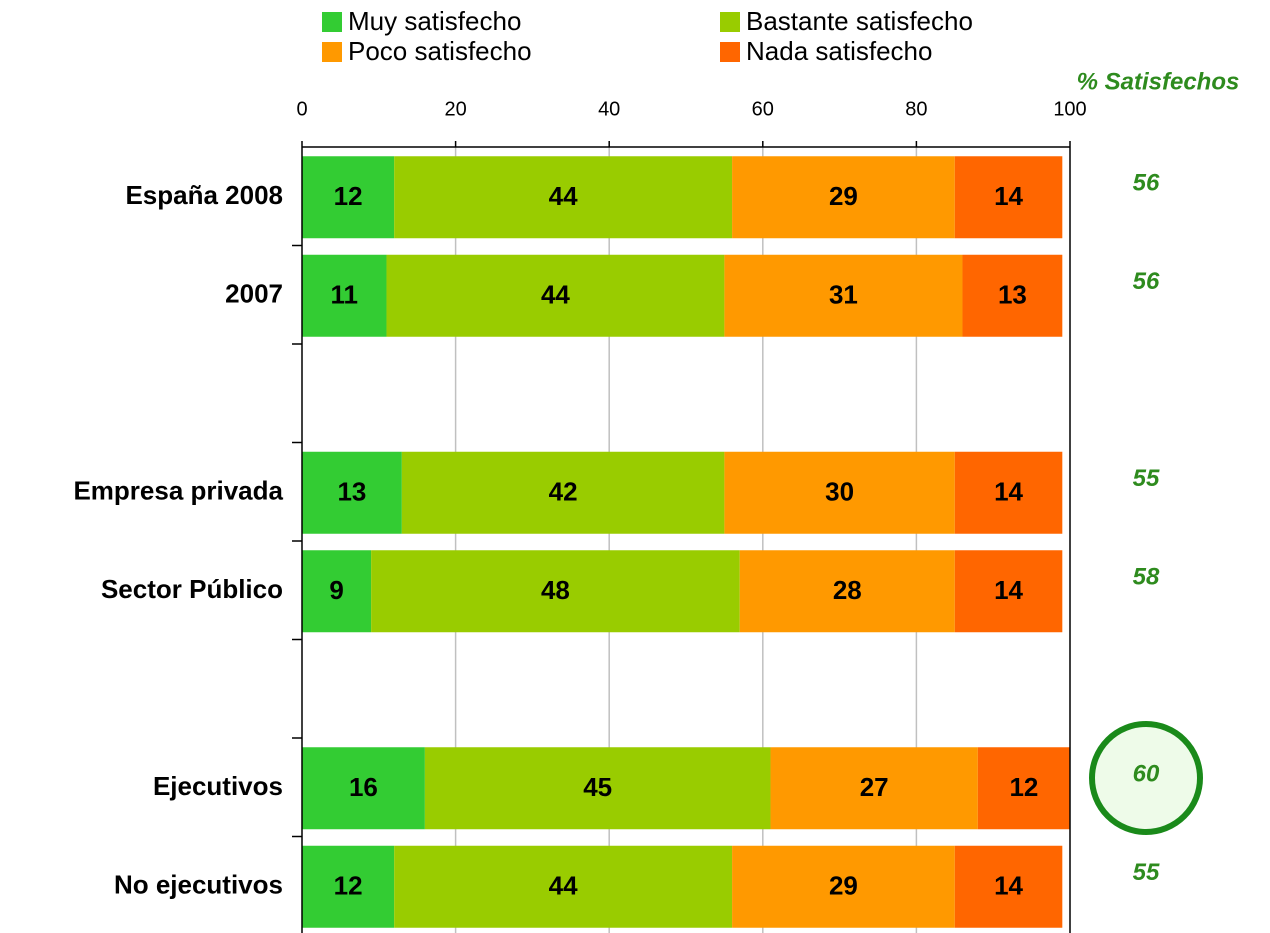 The height and width of the screenshot is (933, 1270). Describe the element at coordinates (455, 109) in the screenshot. I see `x-tick-label: 20` at that location.